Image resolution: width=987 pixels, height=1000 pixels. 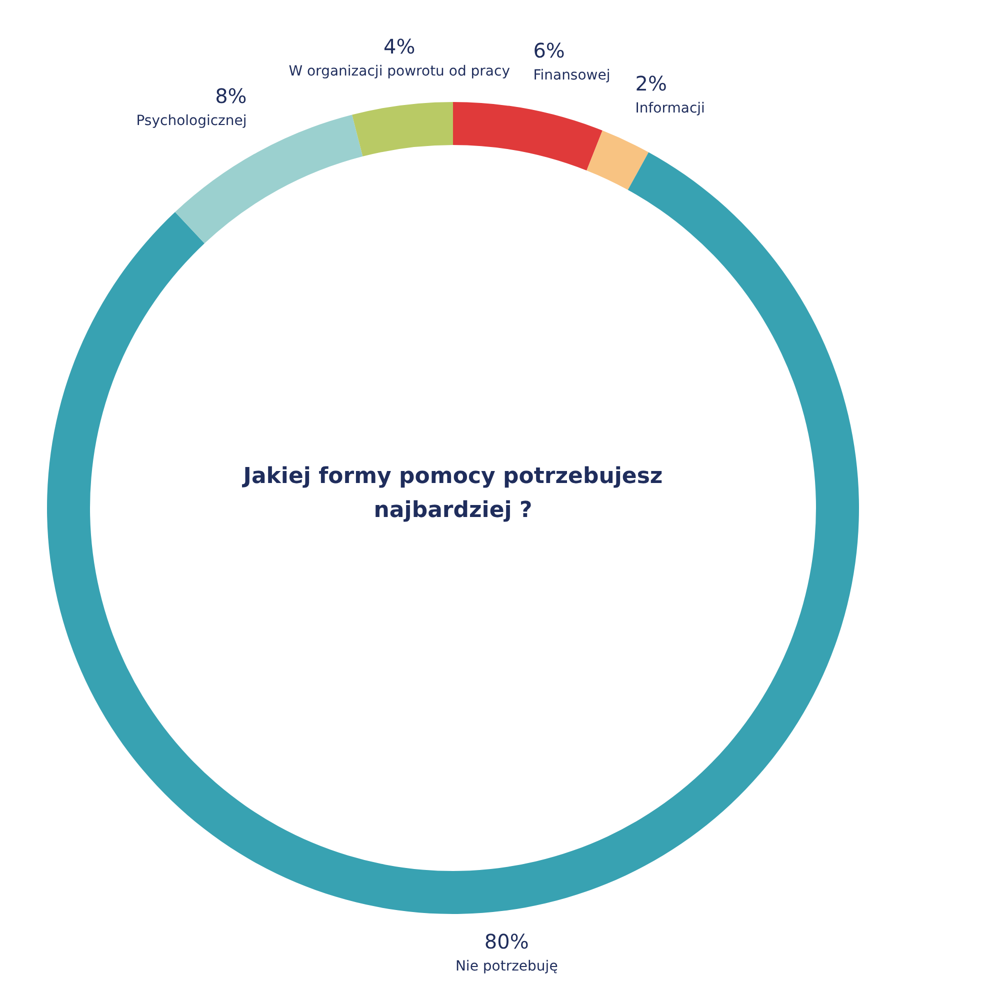 I want to click on slice-label: Finansowej, so click(x=571, y=76).